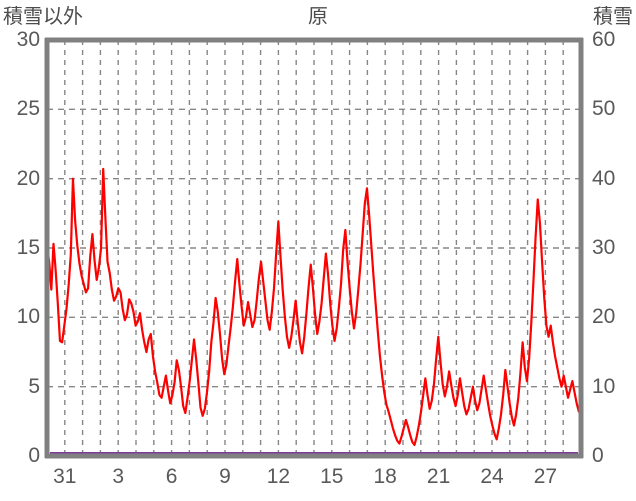 This screenshot has width=636, height=501. I want to click on x-tick-label: 27, so click(545, 476).